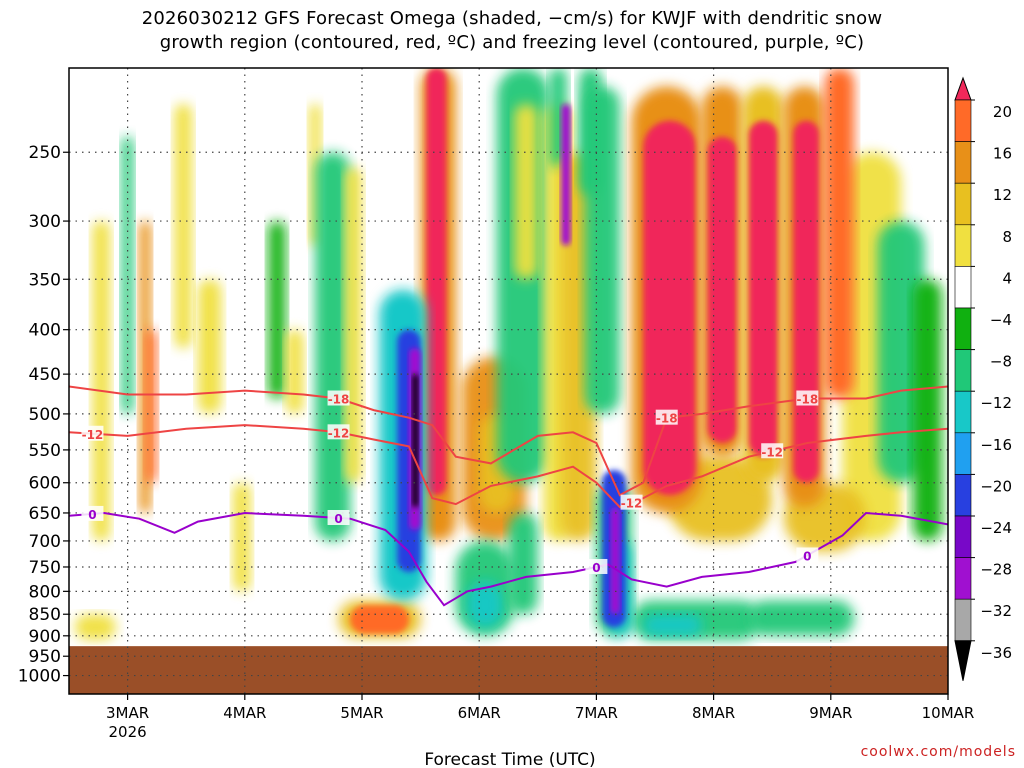  I want to click on contour-dgz-minus18, so click(508, 441).